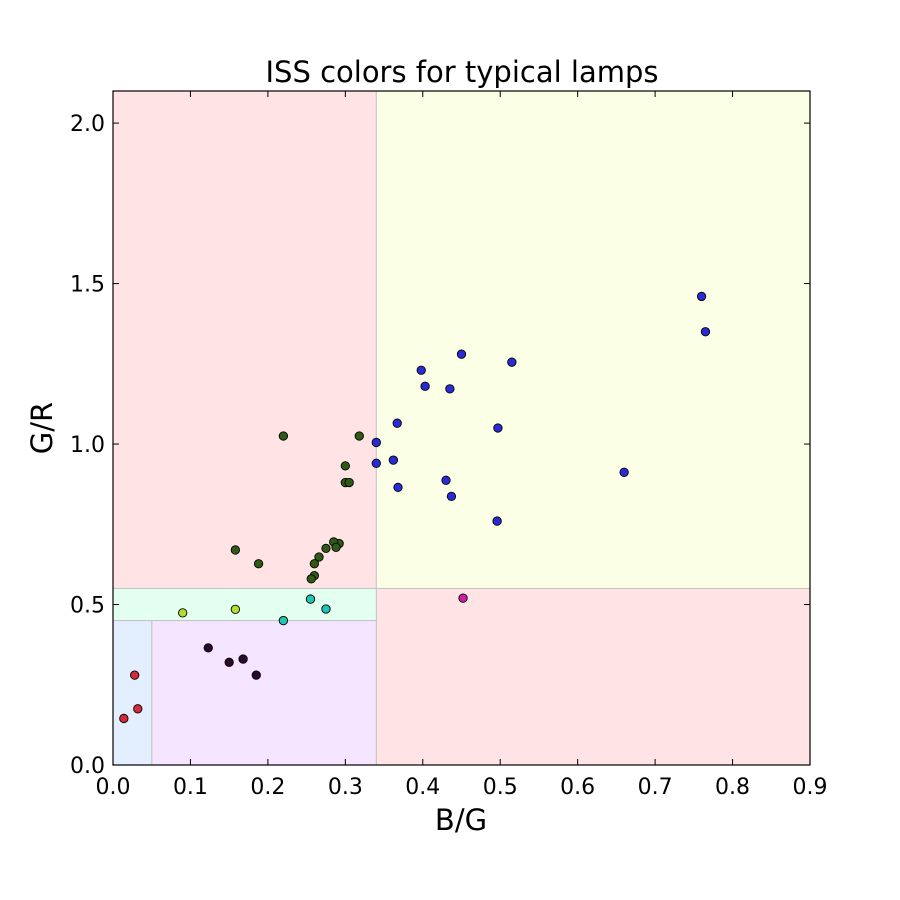 This screenshot has height=900, width=900. Describe the element at coordinates (422, 787) in the screenshot. I see `x-tick-label: 0.4` at that location.